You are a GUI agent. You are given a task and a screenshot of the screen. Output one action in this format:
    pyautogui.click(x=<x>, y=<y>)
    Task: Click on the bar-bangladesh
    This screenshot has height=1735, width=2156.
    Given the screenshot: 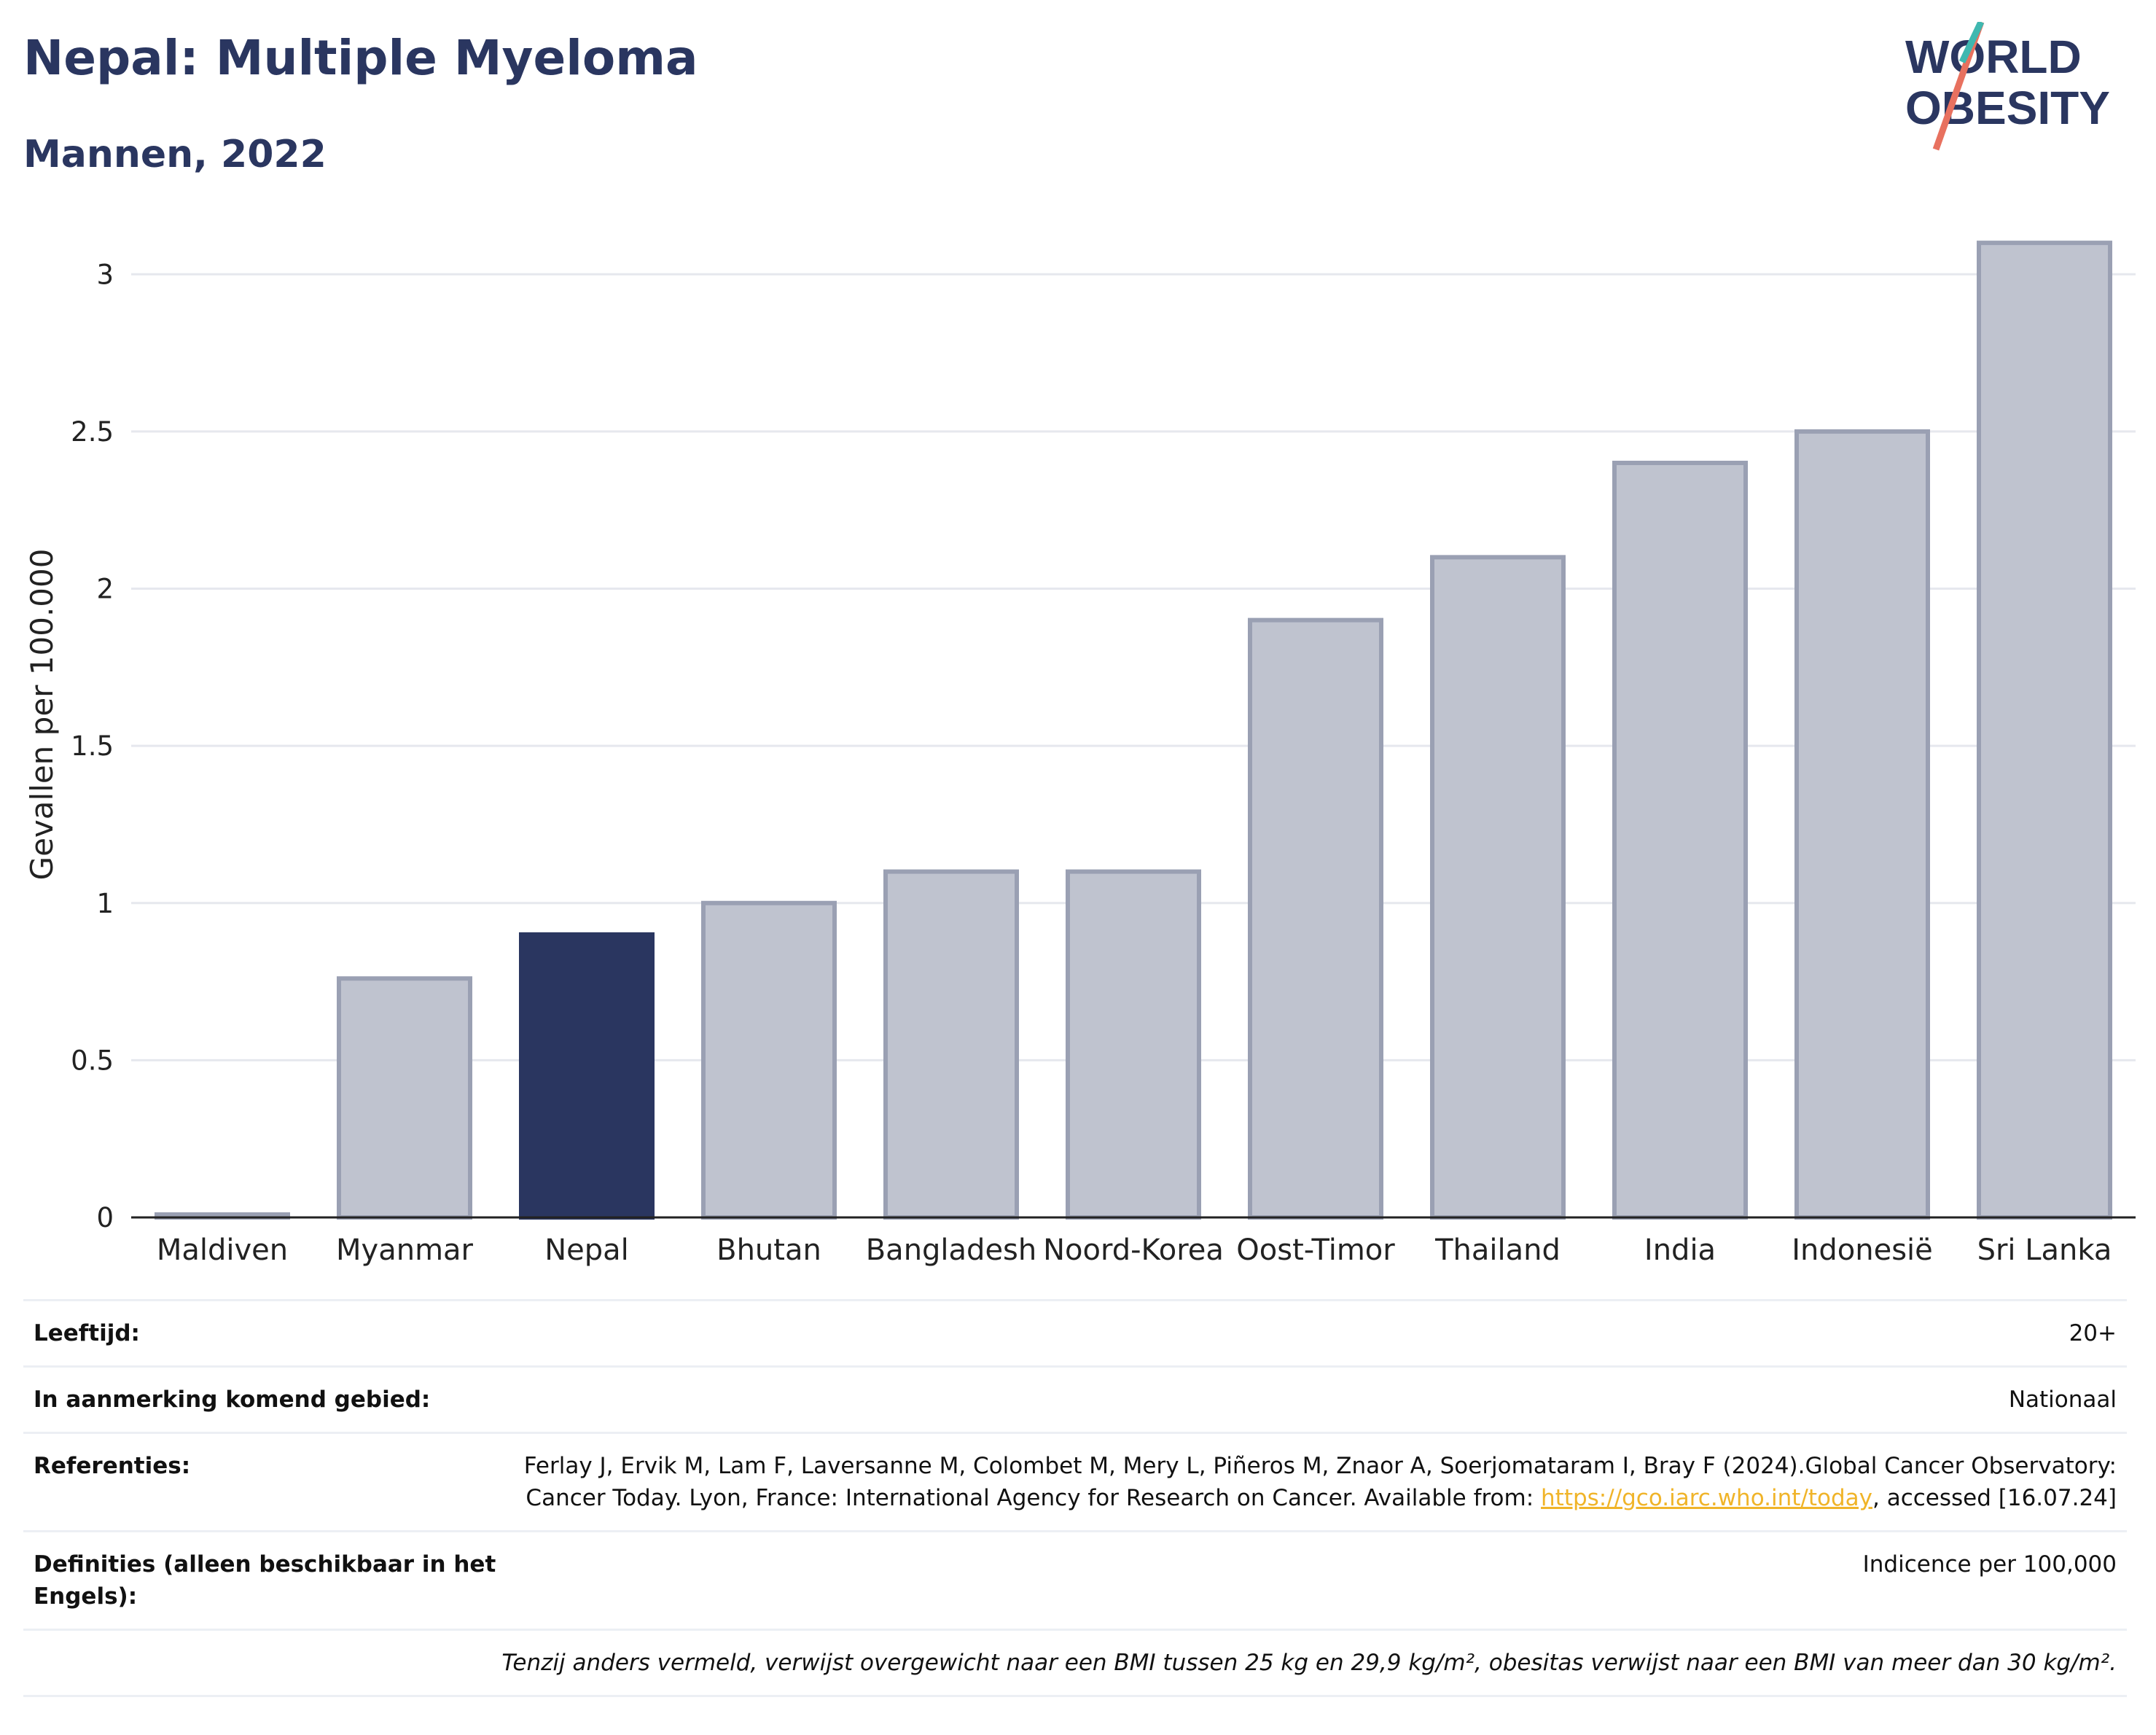 What is the action you would take?
    pyautogui.click(x=951, y=1044)
    